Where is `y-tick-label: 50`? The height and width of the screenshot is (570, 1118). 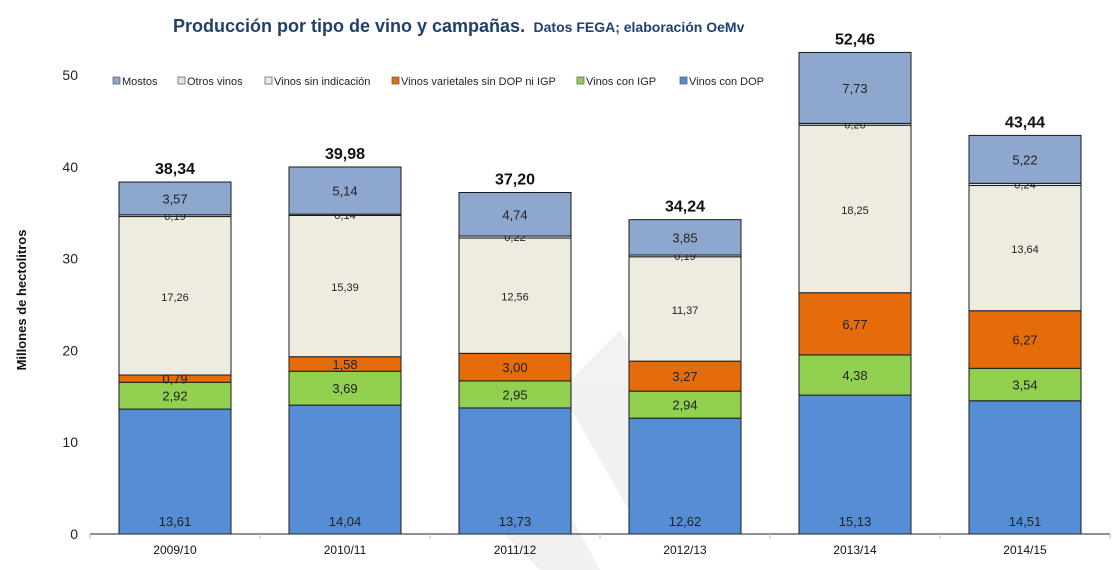 y-tick-label: 50 is located at coordinates (70, 75).